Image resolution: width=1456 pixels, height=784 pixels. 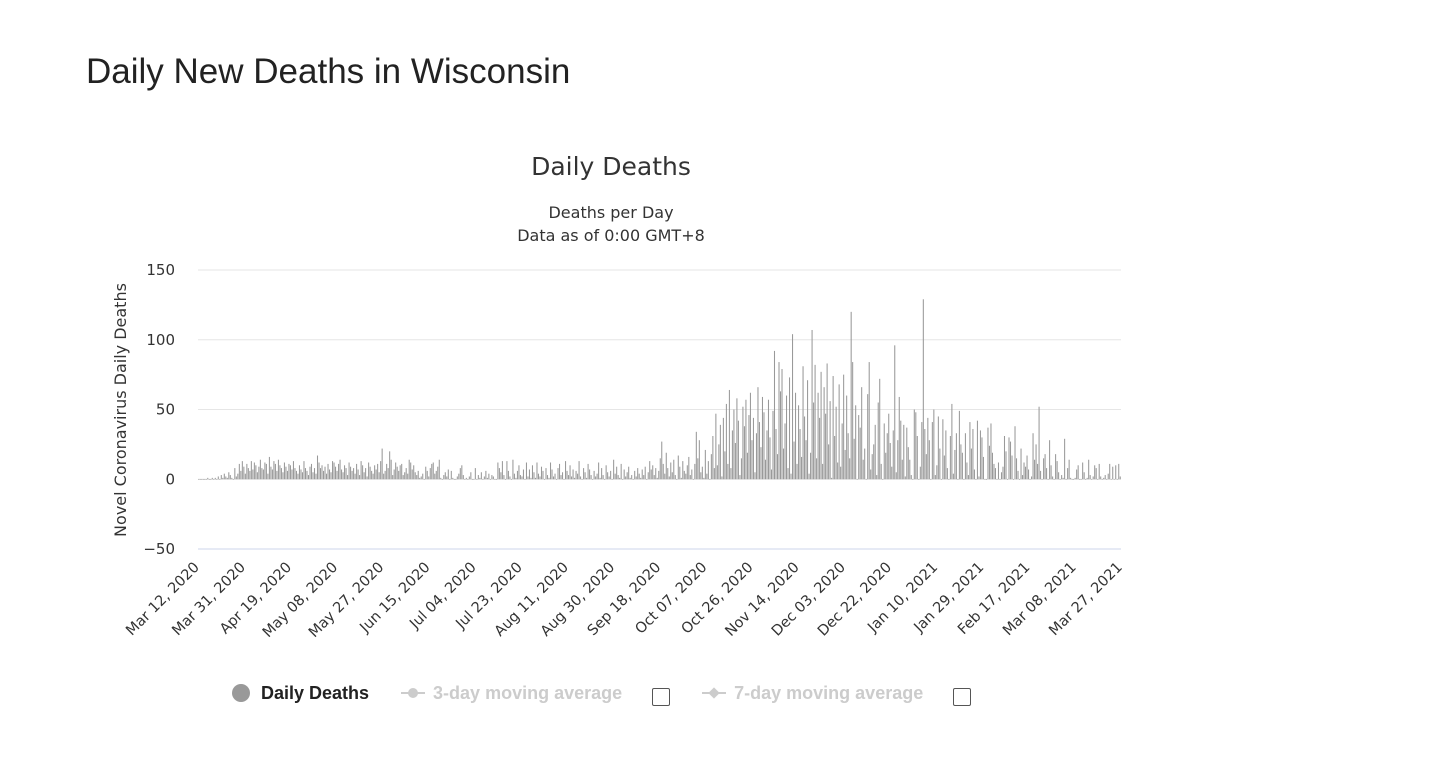 What do you see at coordinates (962, 697) in the screenshot?
I see `toggle-7-day-average-checkbox` at bounding box center [962, 697].